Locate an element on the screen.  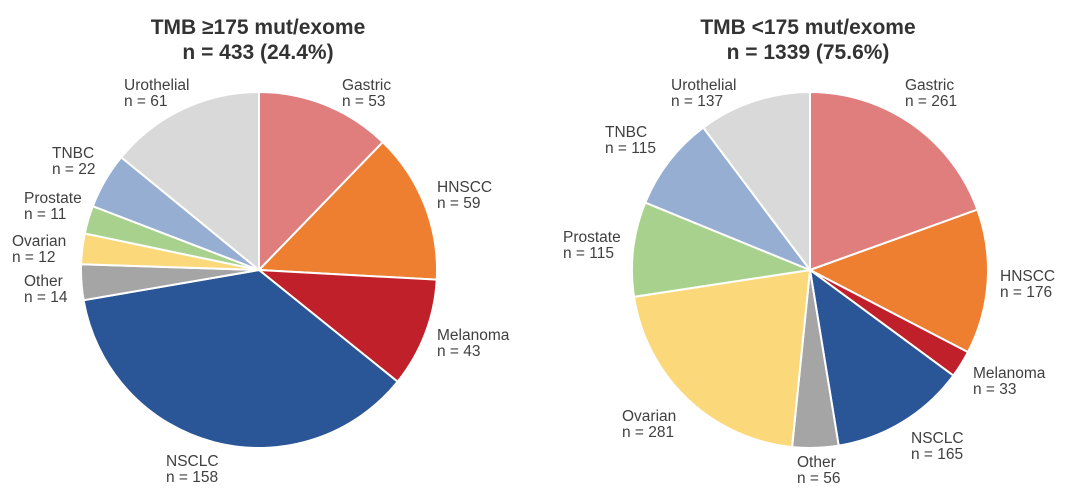
left-pie-count-tnbc: n = 22 is located at coordinates (74, 169).